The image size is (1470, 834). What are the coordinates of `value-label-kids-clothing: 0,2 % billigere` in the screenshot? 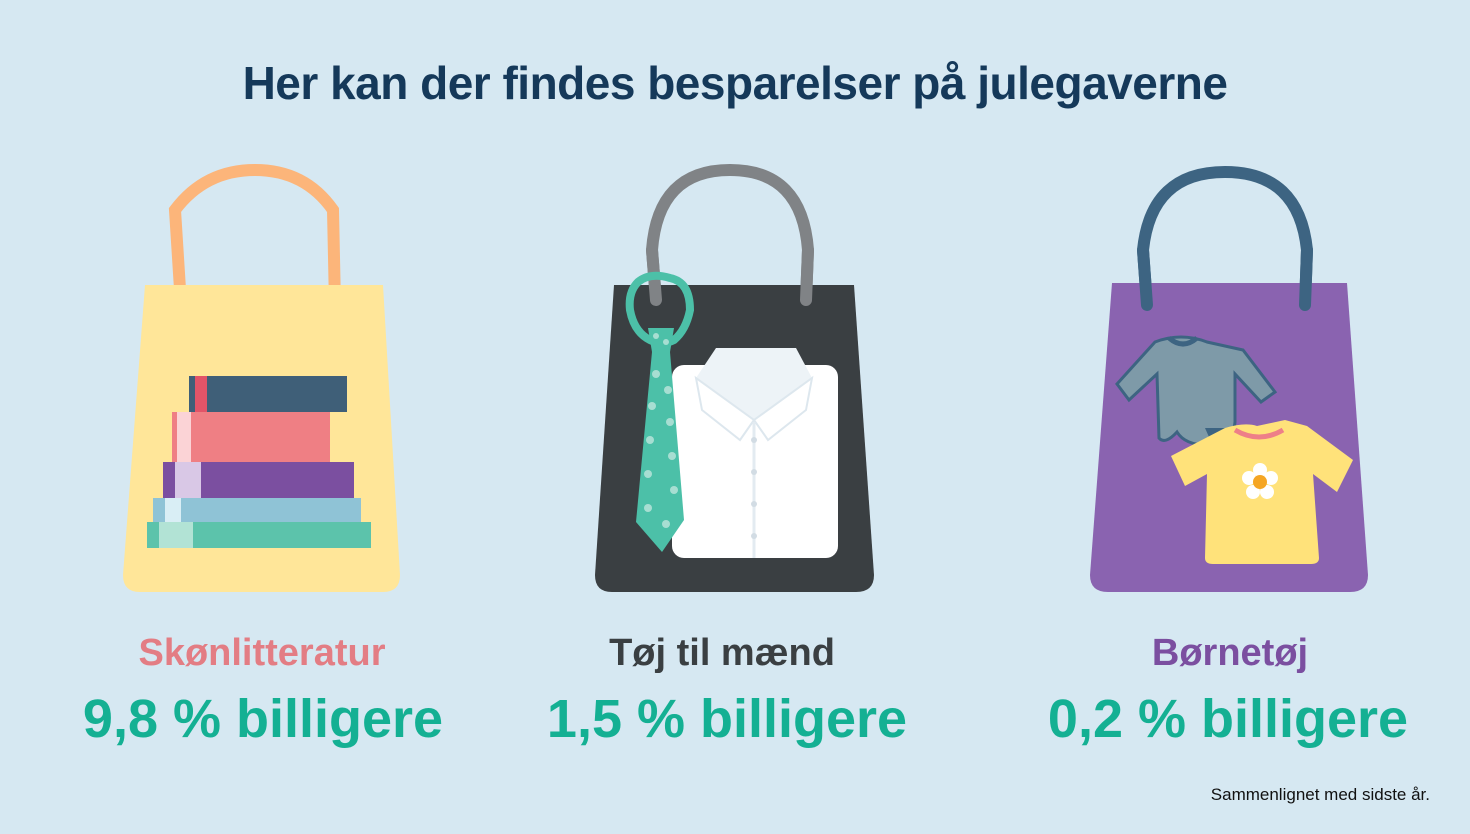 It's located at (1228, 719).